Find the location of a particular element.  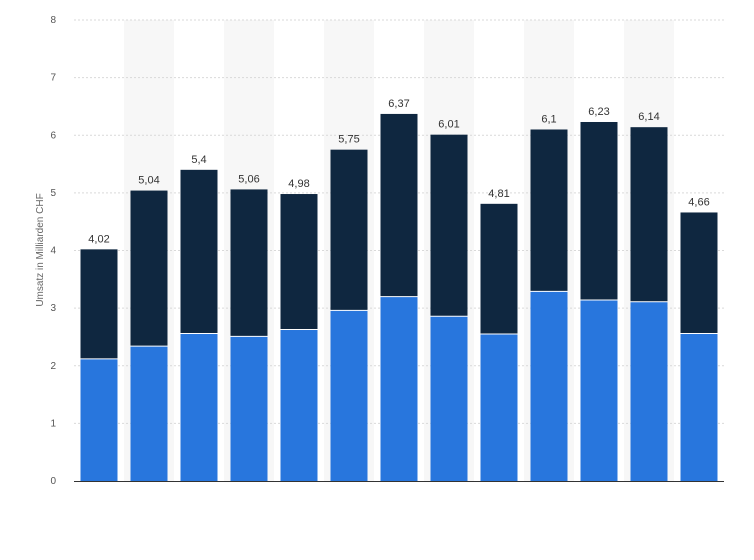

data-label: 4,81 is located at coordinates (498, 194).